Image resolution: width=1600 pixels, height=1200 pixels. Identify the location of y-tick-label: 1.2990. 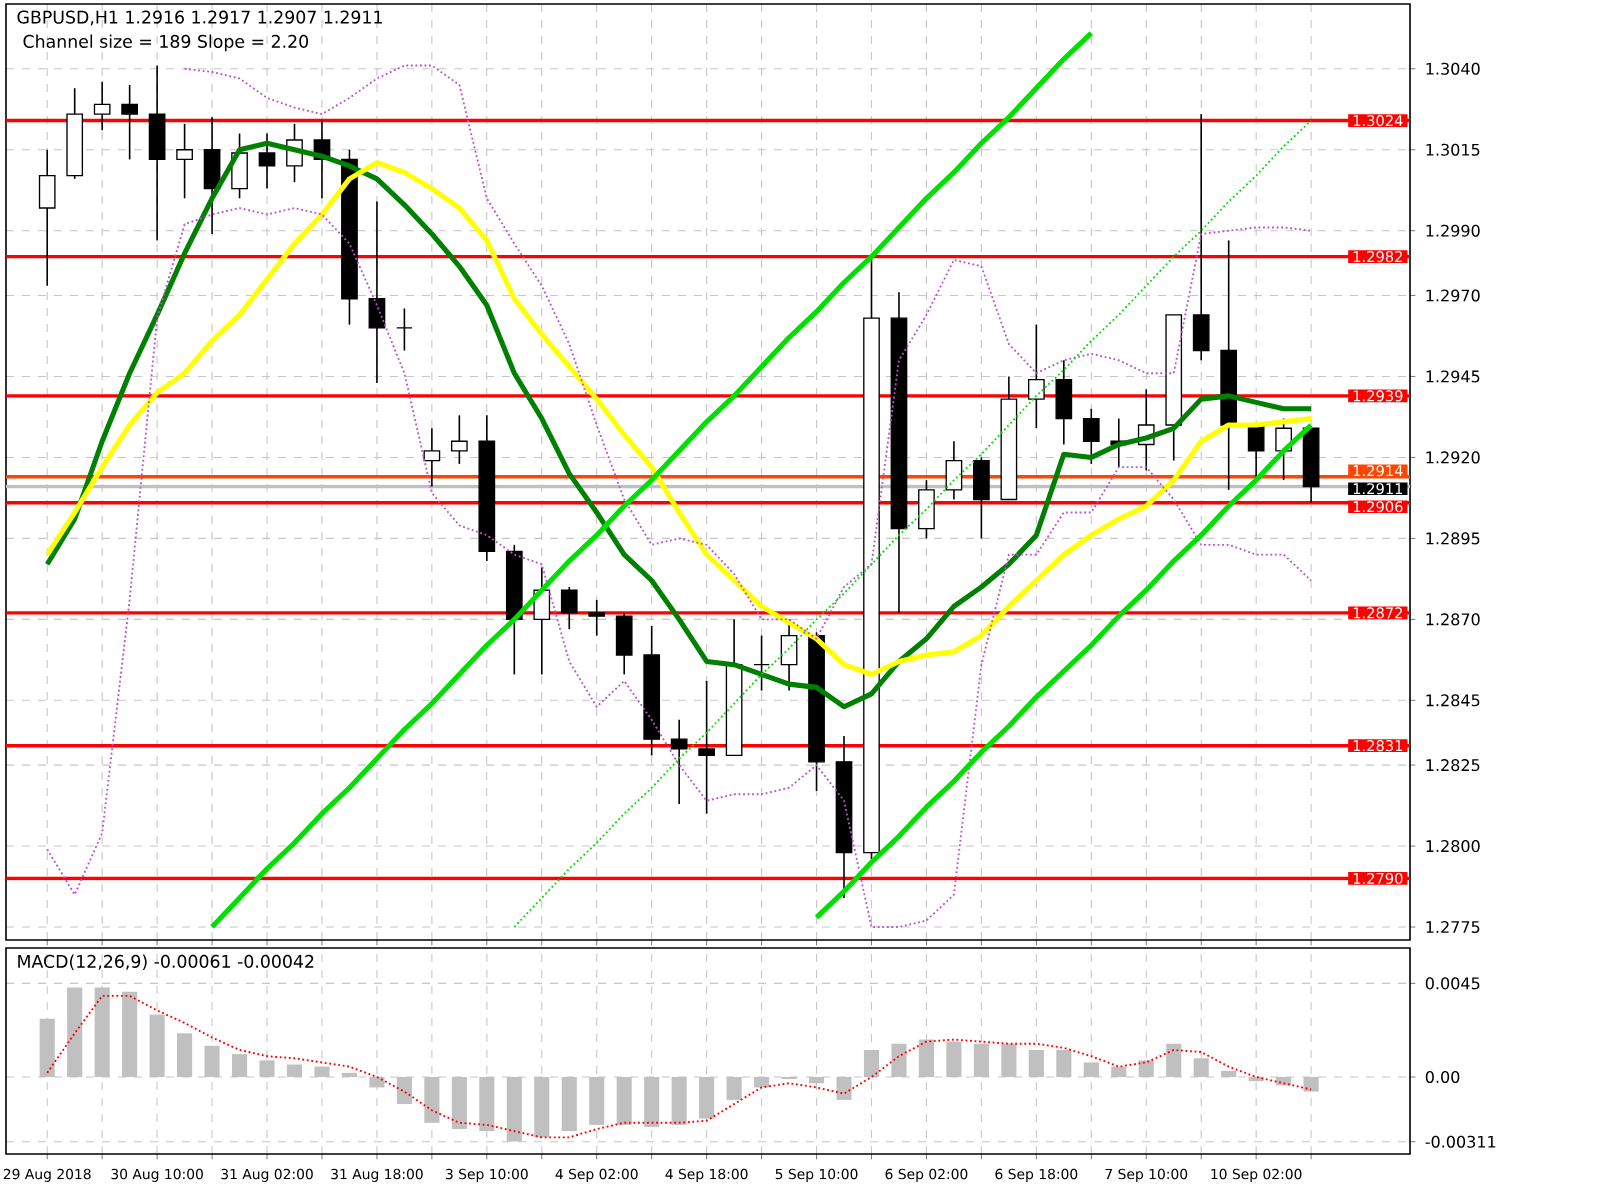
(1453, 230).